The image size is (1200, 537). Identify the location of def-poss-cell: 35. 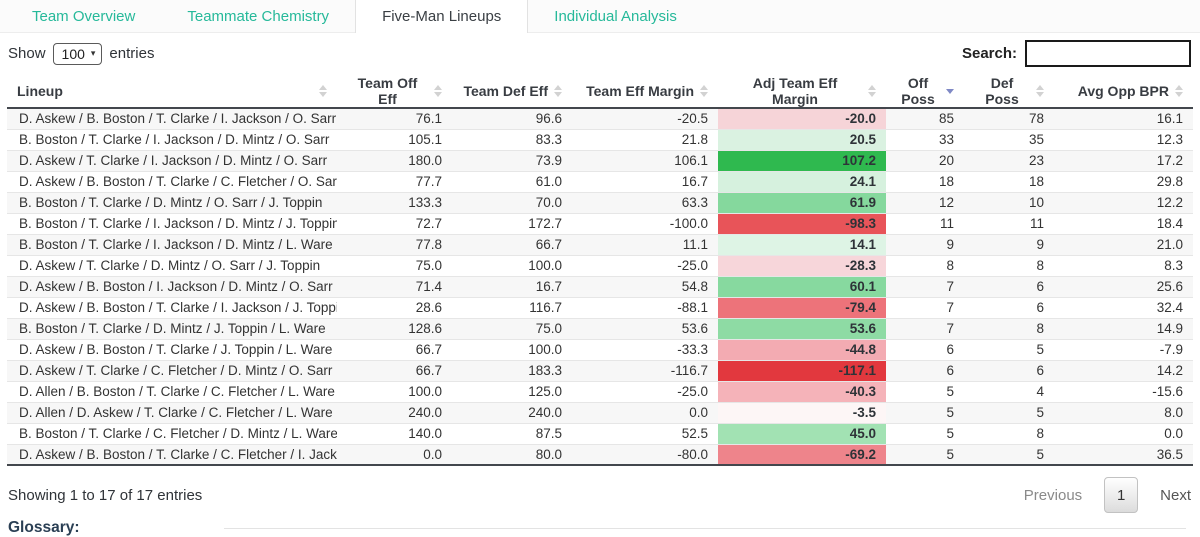
(1009, 140).